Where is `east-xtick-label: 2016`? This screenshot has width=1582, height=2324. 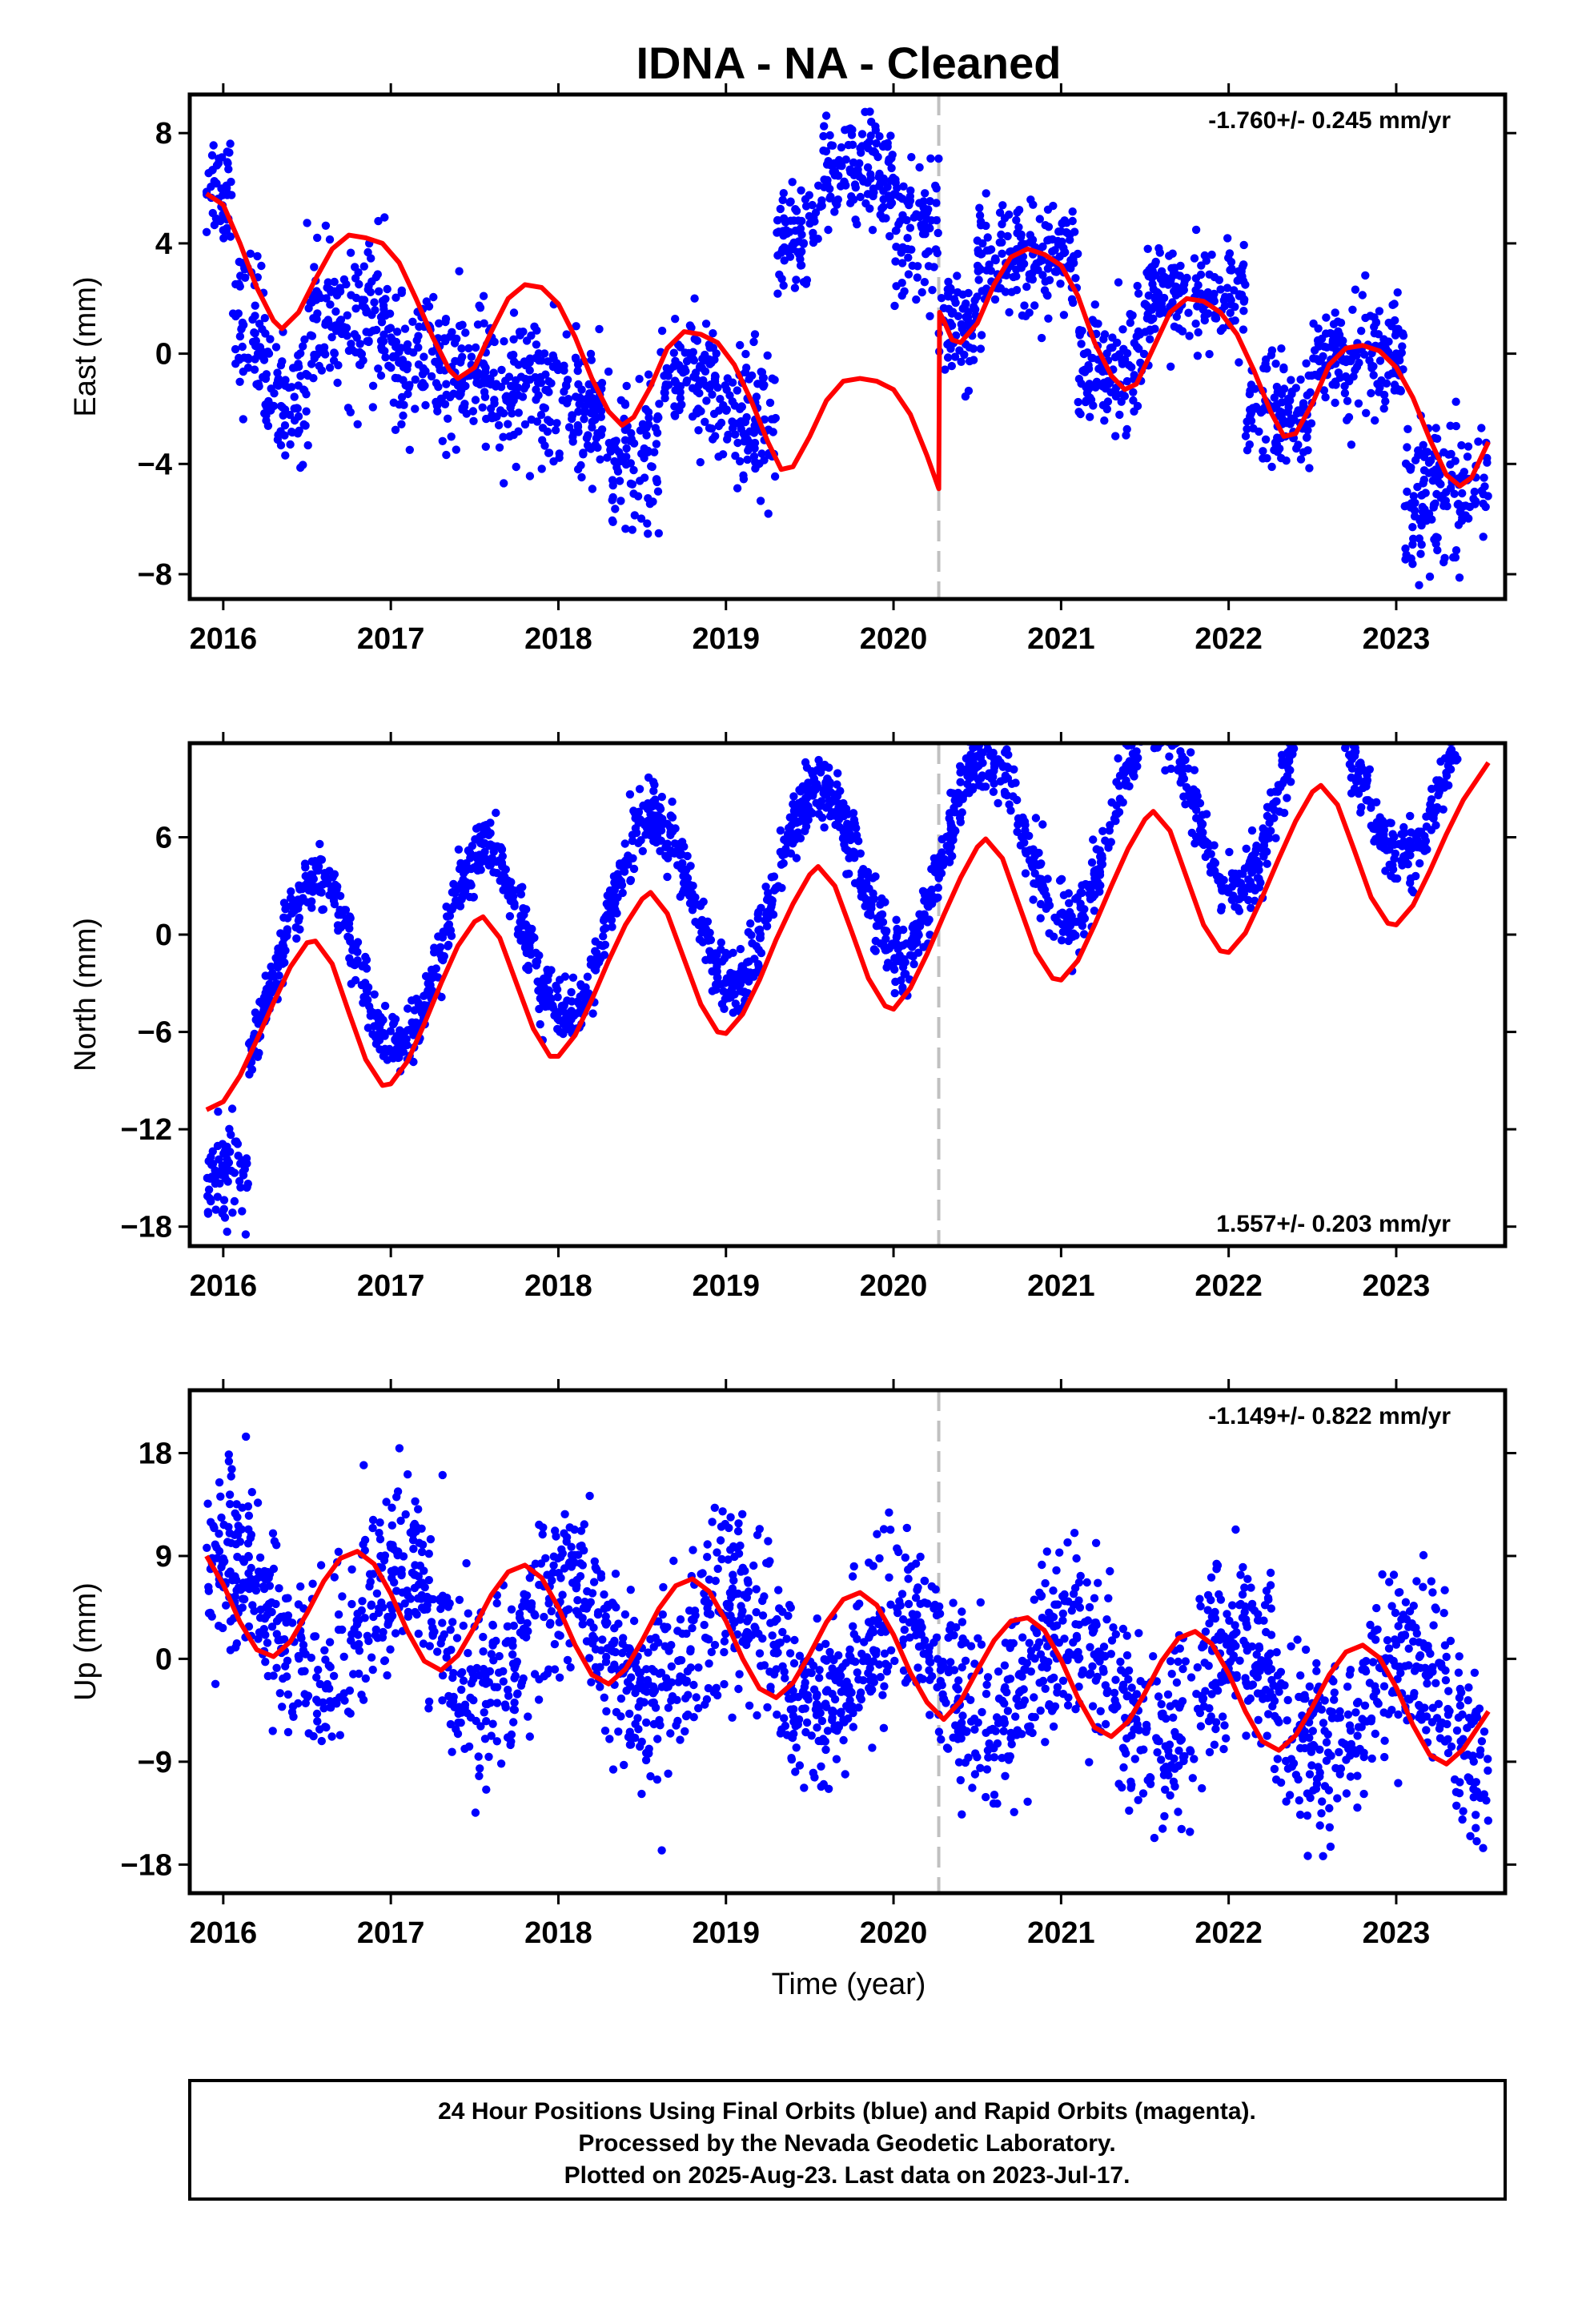 east-xtick-label: 2016 is located at coordinates (224, 639).